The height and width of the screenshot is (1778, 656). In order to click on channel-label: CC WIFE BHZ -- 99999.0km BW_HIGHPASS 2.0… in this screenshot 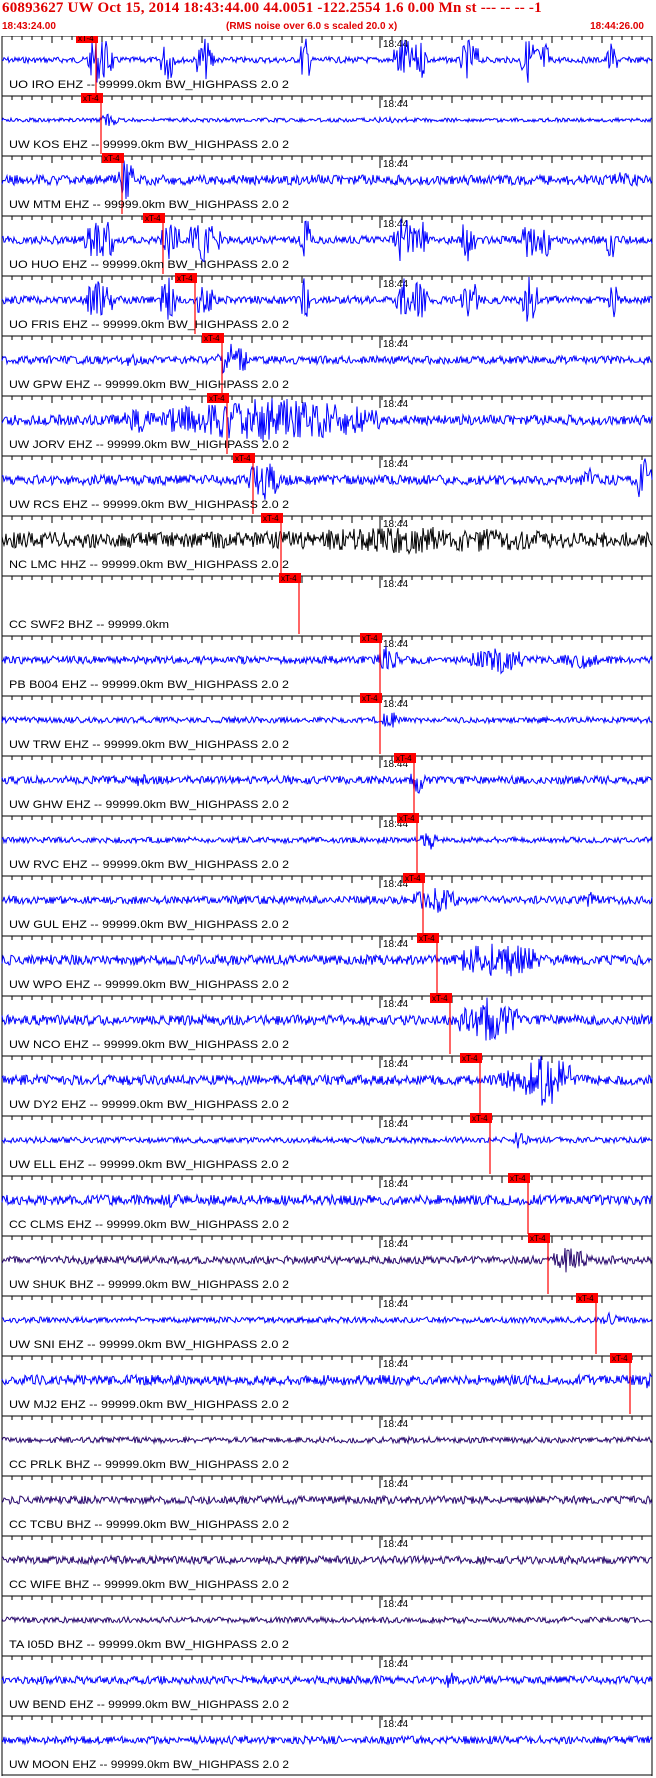, I will do `click(149, 1585)`.